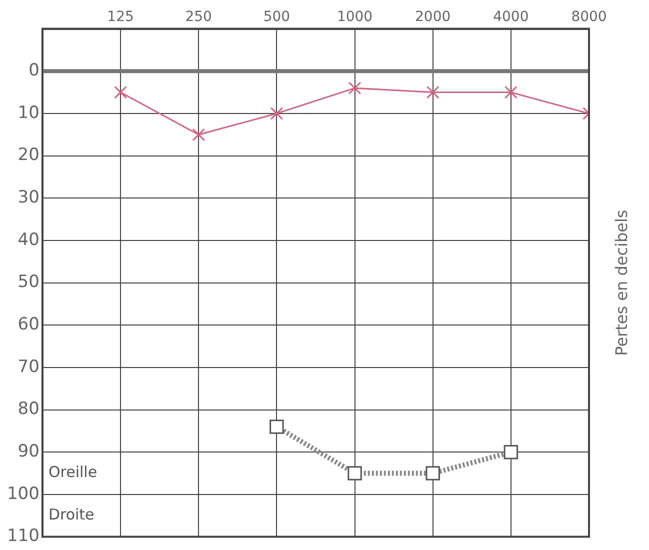 The width and height of the screenshot is (649, 550). Describe the element at coordinates (73, 472) in the screenshot. I see `annotation: Oreille` at that location.